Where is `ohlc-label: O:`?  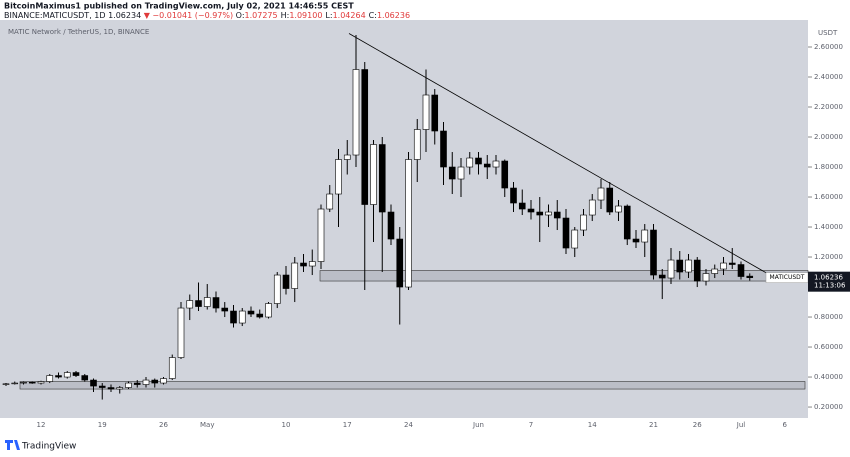
ohlc-label: O: is located at coordinates (240, 15).